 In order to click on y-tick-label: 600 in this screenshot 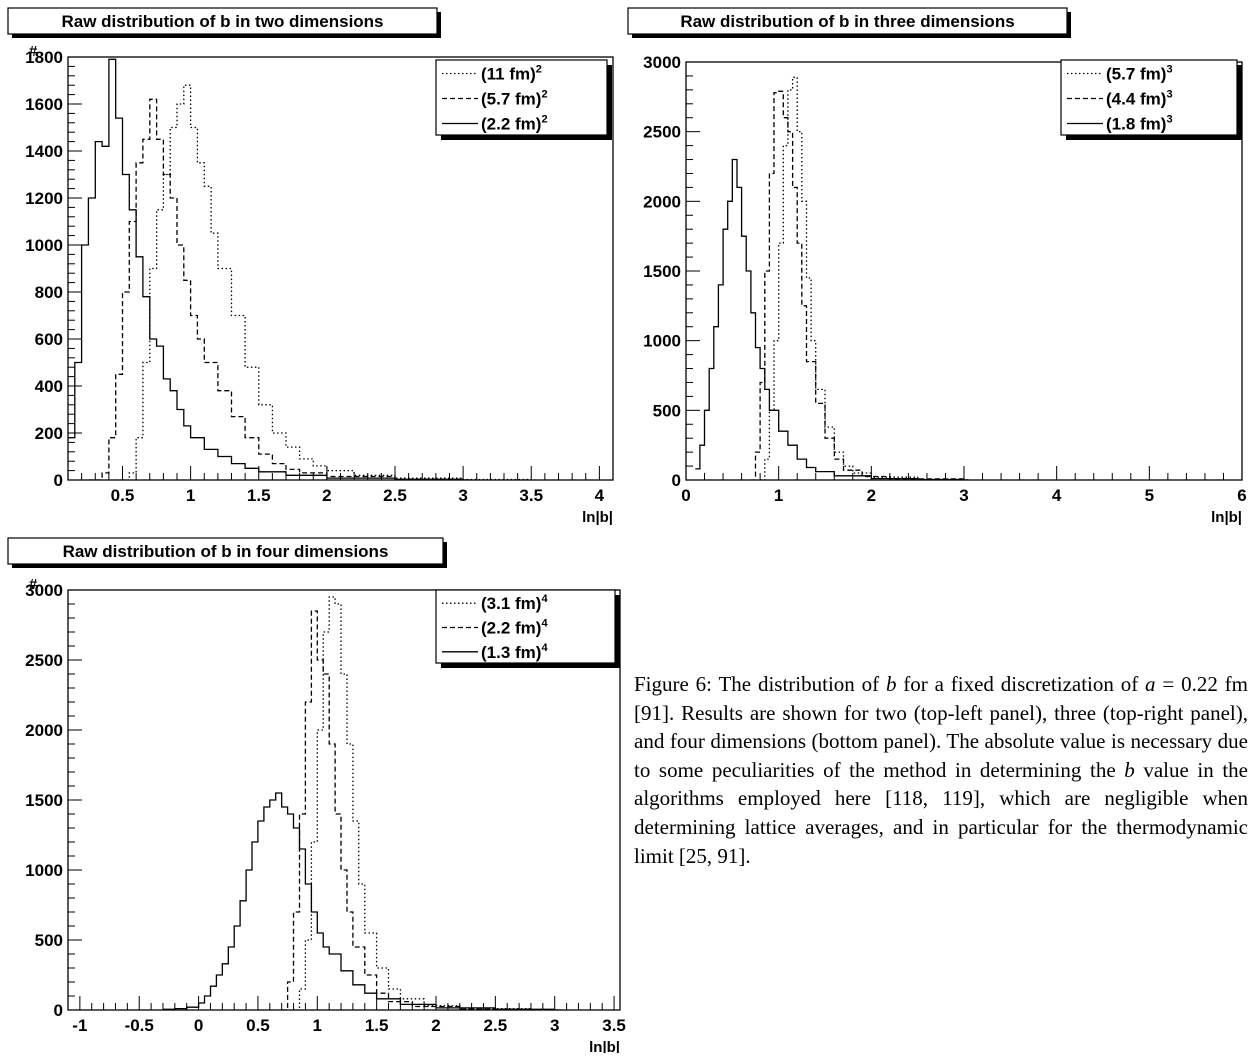, I will do `click(49, 339)`.